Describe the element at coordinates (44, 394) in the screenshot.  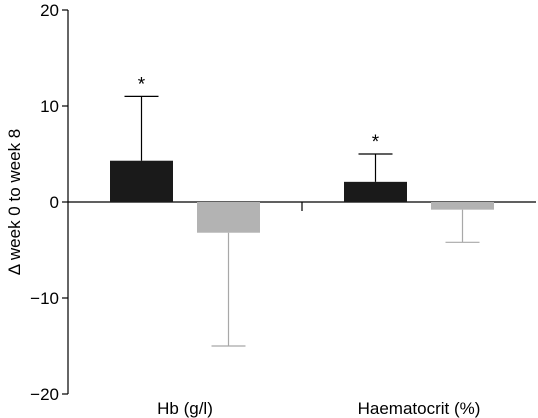
I see `y-tick-label: −20` at that location.